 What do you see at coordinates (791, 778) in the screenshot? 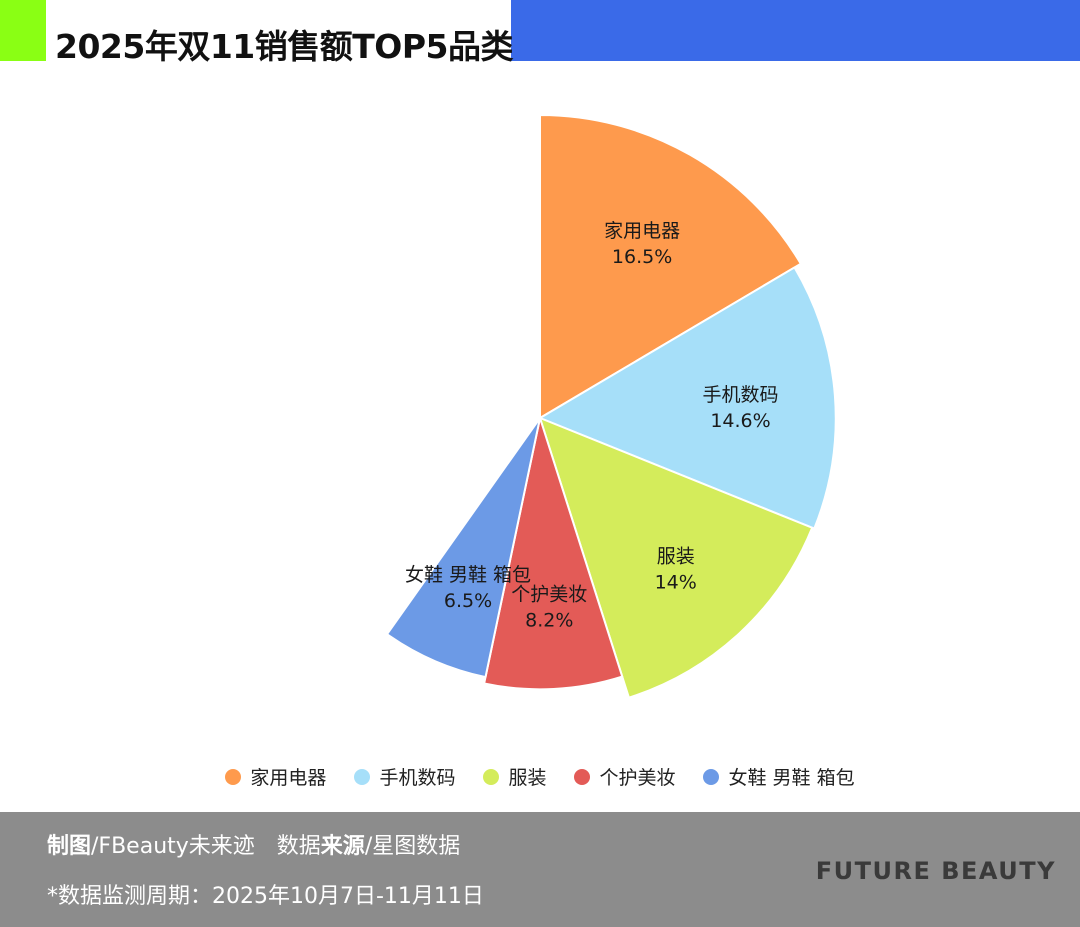
I see `legend-label: 女鞋 男鞋 箱包` at bounding box center [791, 778].